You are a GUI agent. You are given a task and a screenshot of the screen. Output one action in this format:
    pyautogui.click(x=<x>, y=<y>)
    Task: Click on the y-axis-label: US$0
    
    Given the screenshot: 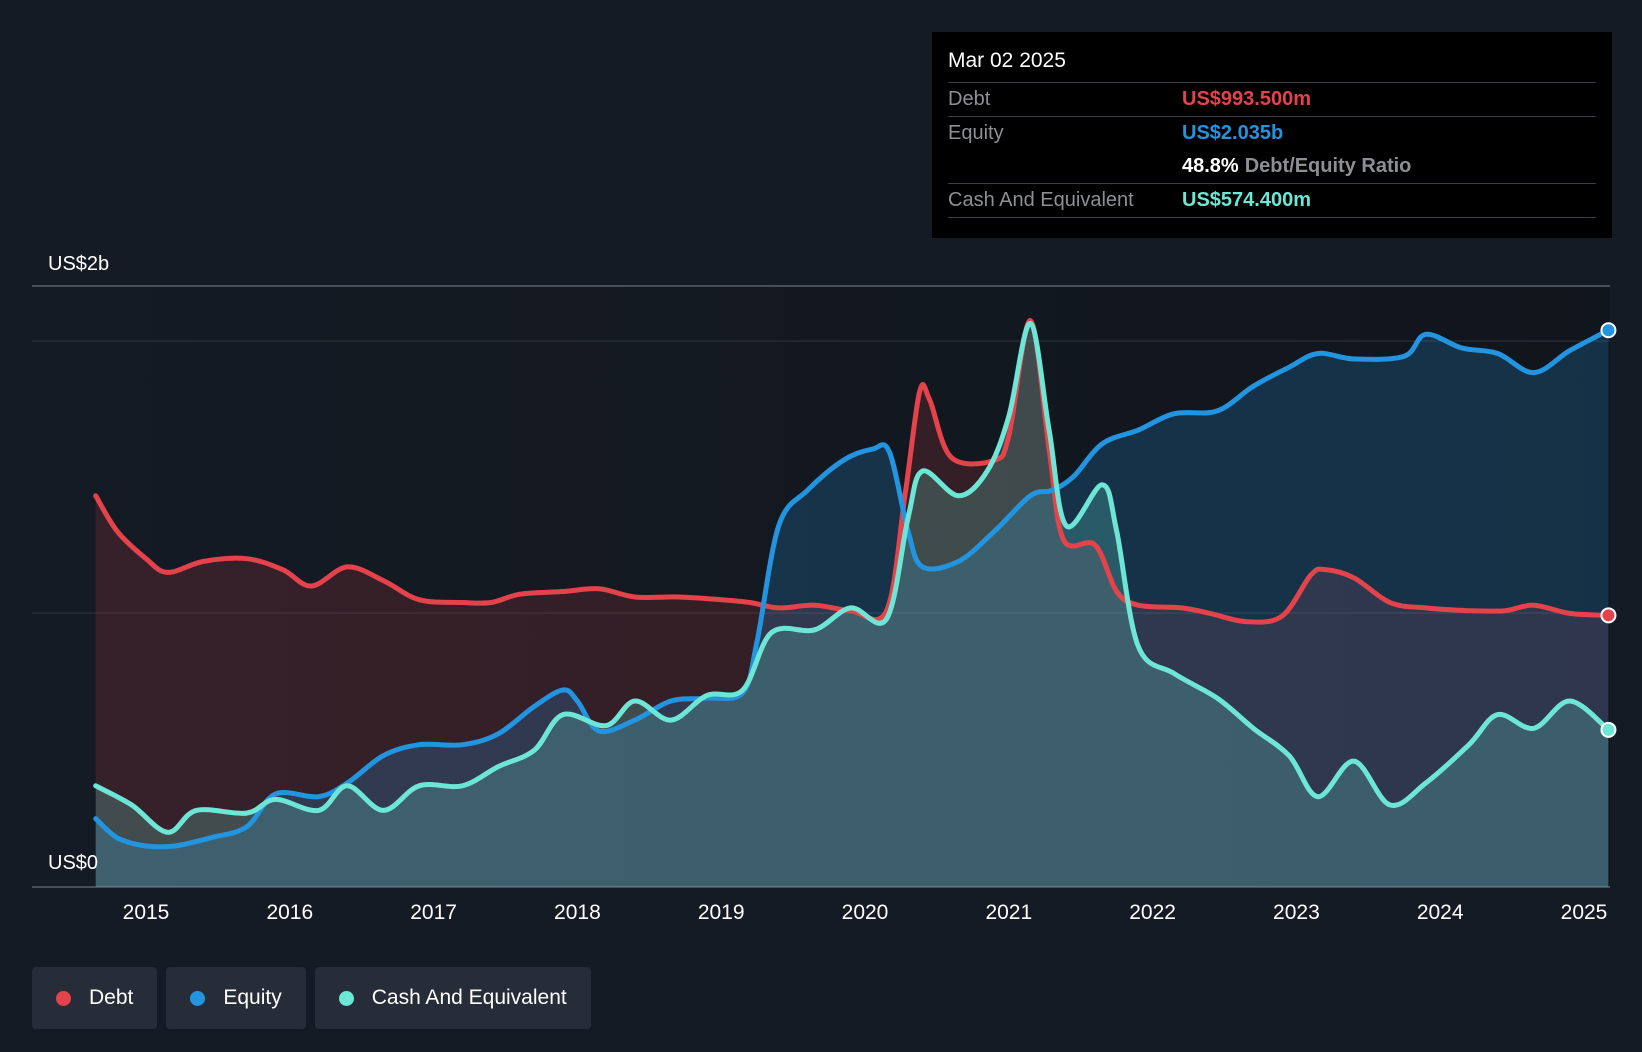 What is the action you would take?
    pyautogui.click(x=73, y=863)
    